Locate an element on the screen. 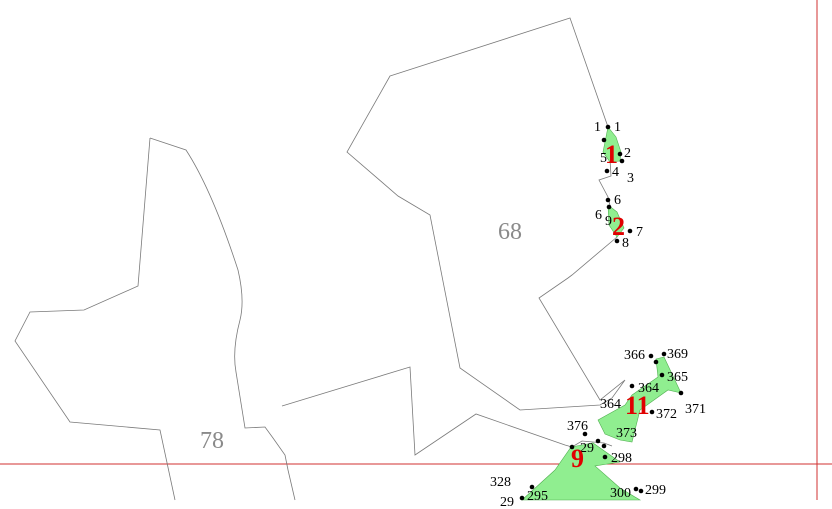  point-label: 5 is located at coordinates (603, 158).